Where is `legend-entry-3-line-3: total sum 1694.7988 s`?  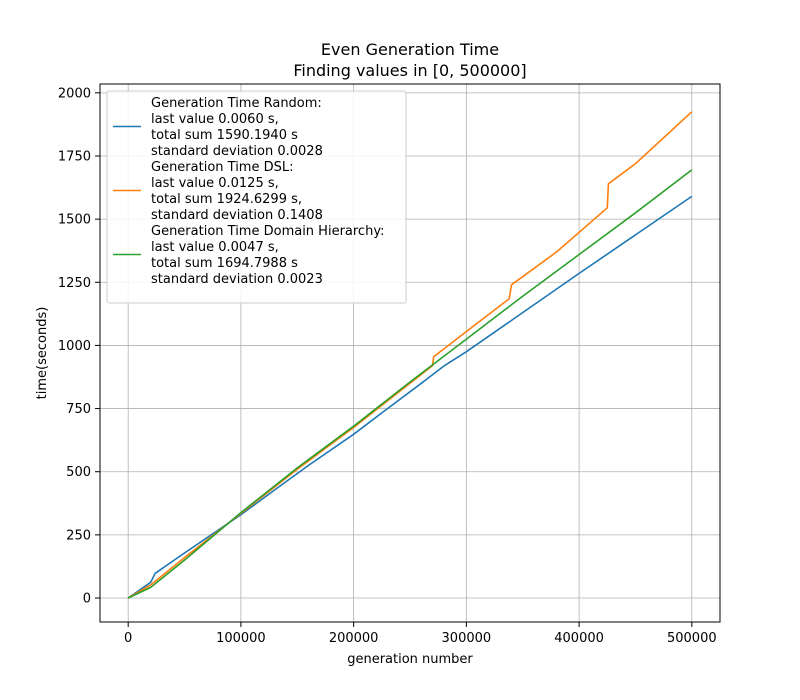 legend-entry-3-line-3: total sum 1694.7988 s is located at coordinates (224, 263).